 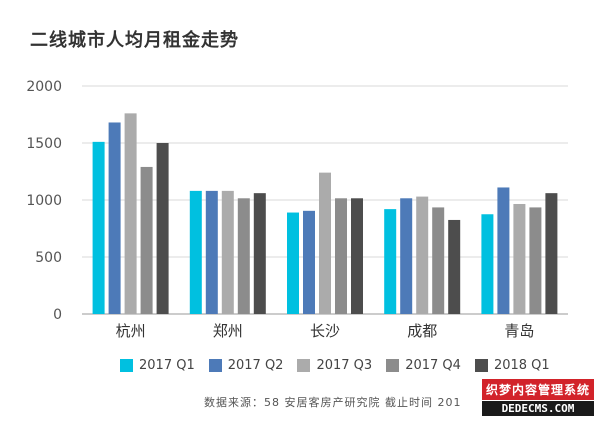 I want to click on watermark-line2: DEDECMS.COM, so click(x=537, y=408).